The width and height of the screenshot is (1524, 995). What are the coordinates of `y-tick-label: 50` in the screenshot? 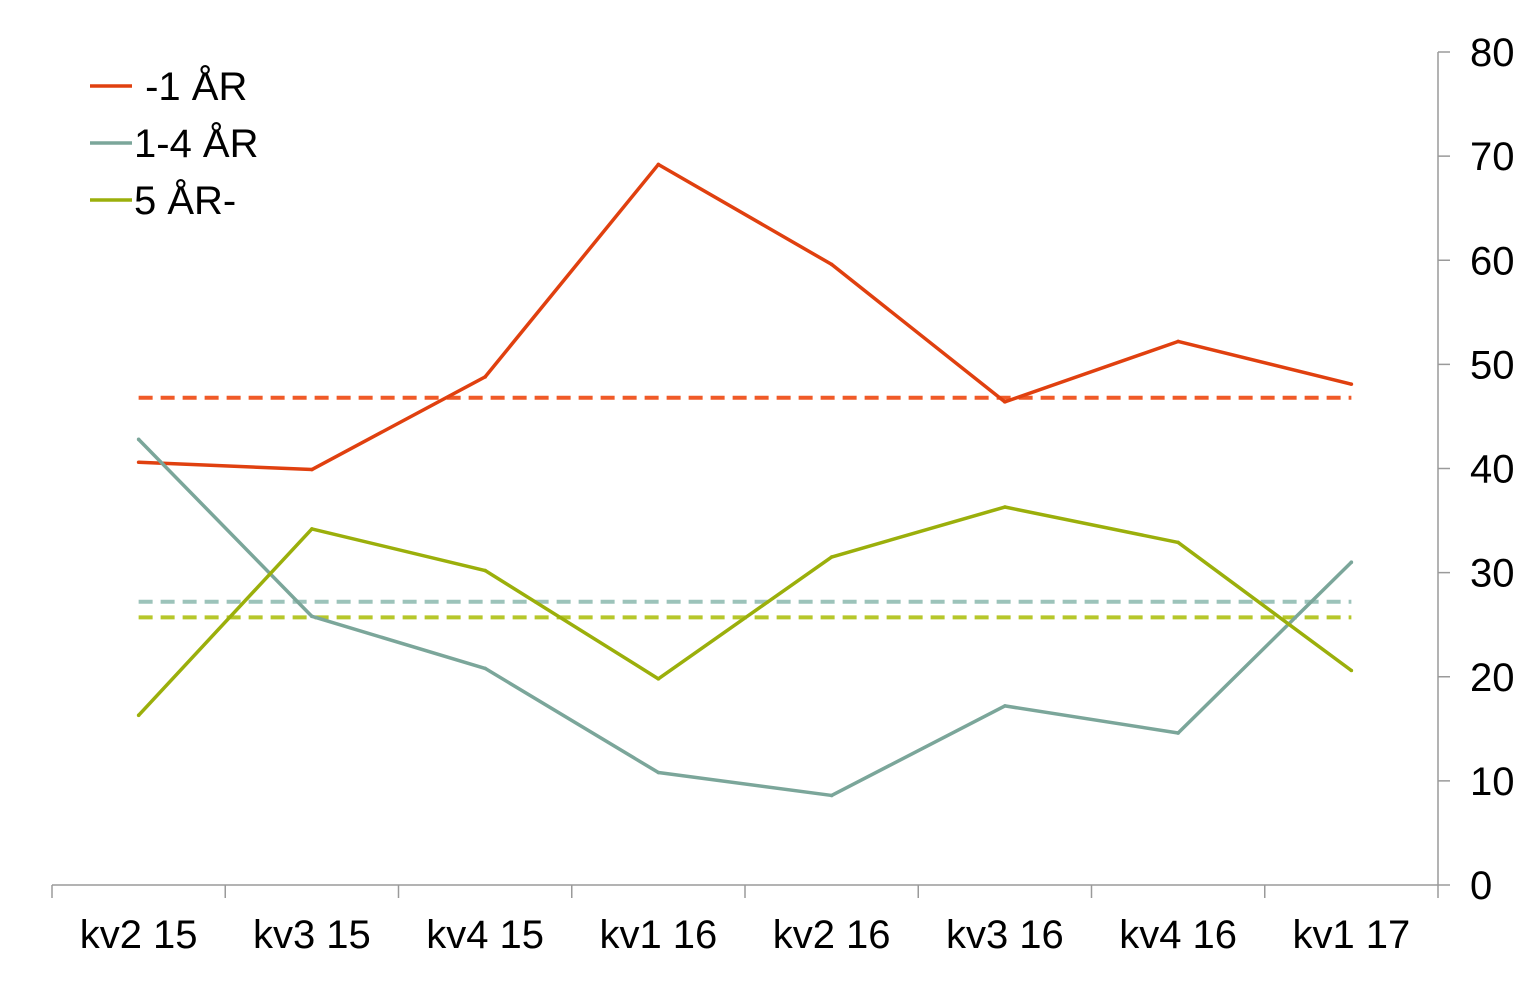 It's located at (1492, 365).